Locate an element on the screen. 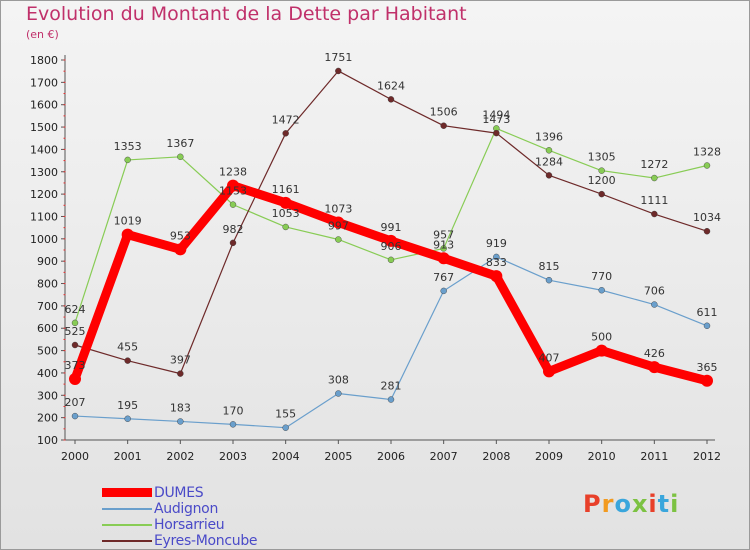 The height and width of the screenshot is (550, 750). data-label: 365 is located at coordinates (707, 367).